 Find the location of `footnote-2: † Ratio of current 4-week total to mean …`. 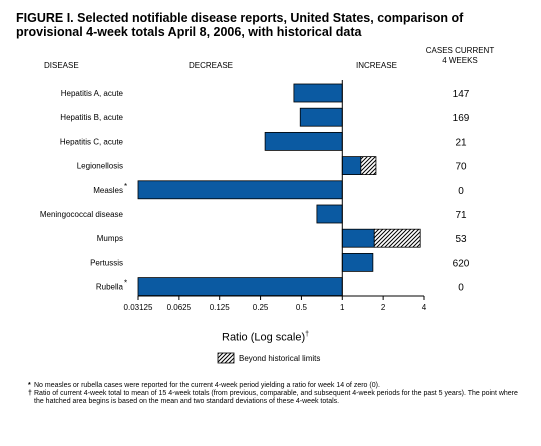

footnote-2: † Ratio of current 4-week total to mean … is located at coordinates (273, 398).